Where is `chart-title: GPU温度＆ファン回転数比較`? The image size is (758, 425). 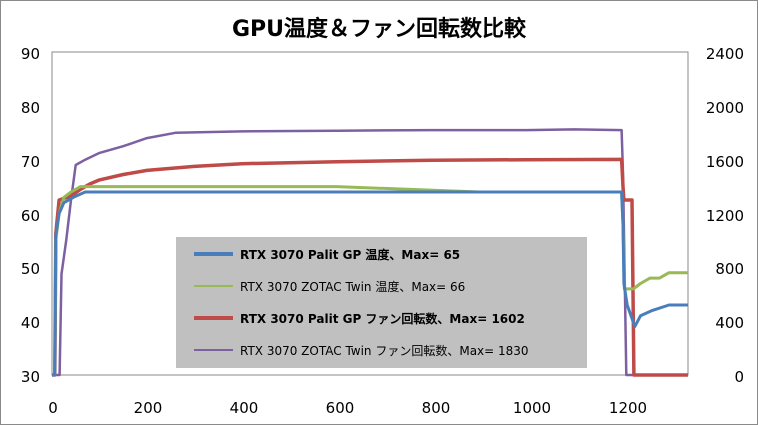 chart-title: GPU温度＆ファン回転数比較 is located at coordinates (379, 29).